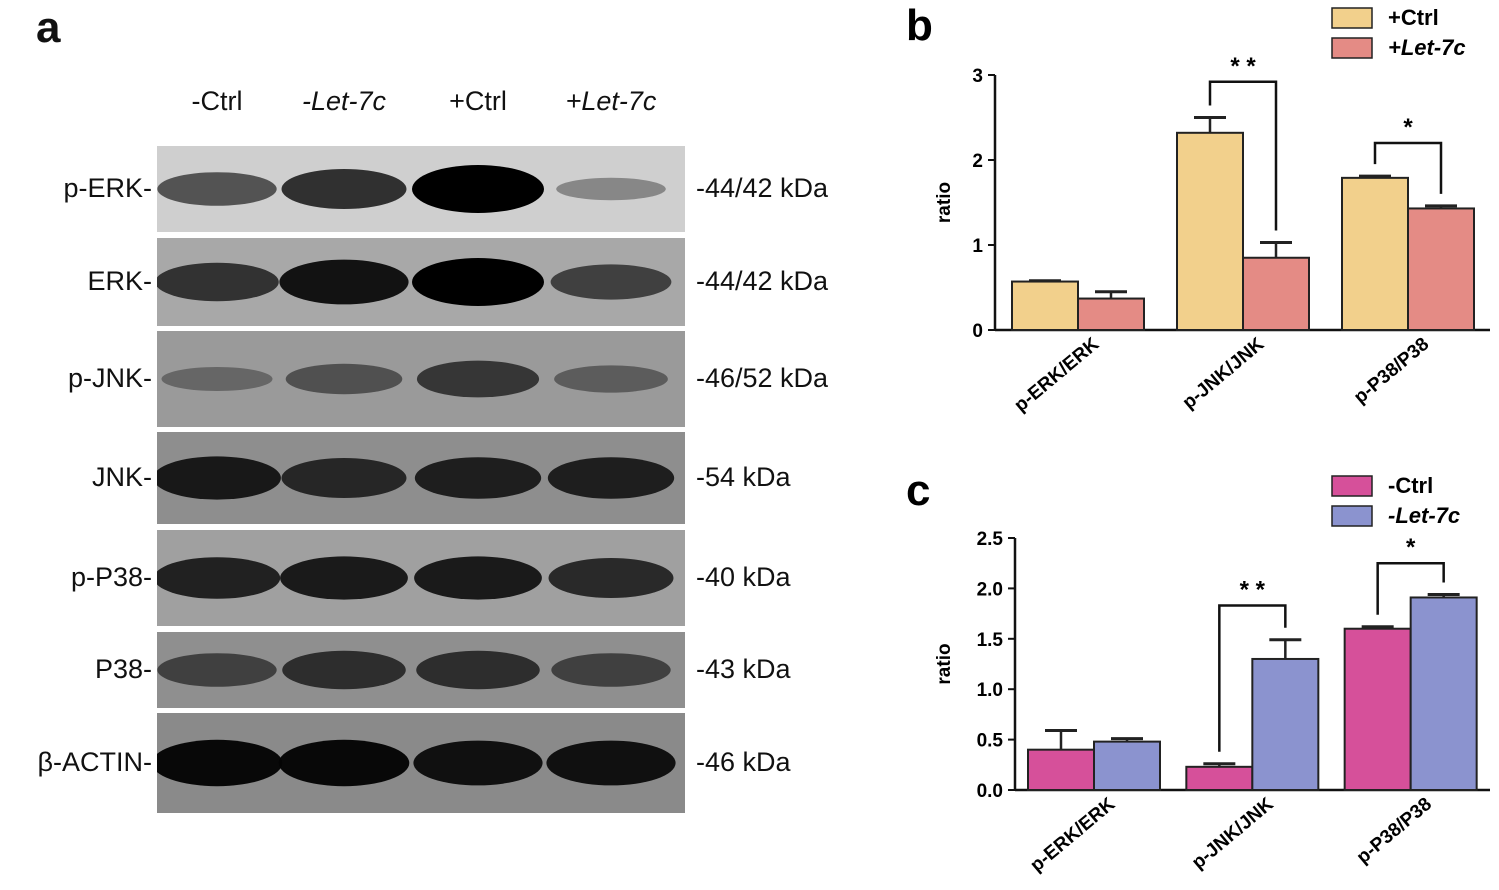 This screenshot has width=1499, height=890. Describe the element at coordinates (990, 690) in the screenshot. I see `y-tick-label: 1.0` at that location.